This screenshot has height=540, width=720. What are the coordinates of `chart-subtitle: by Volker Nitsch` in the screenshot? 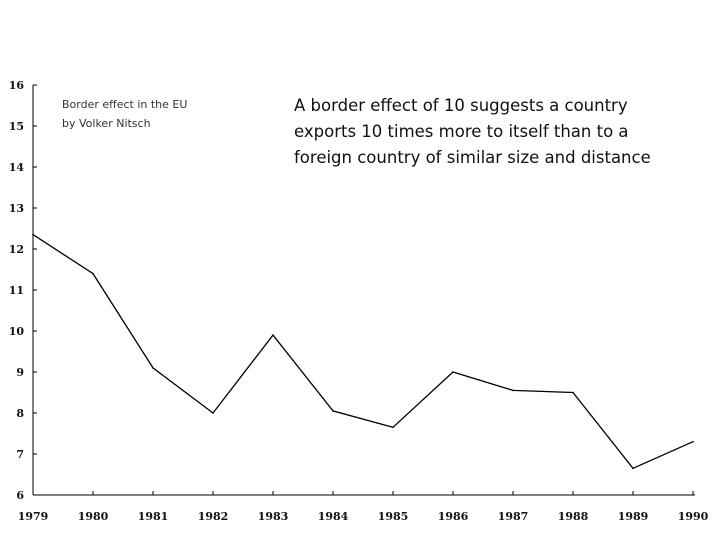 It's located at (106, 123).